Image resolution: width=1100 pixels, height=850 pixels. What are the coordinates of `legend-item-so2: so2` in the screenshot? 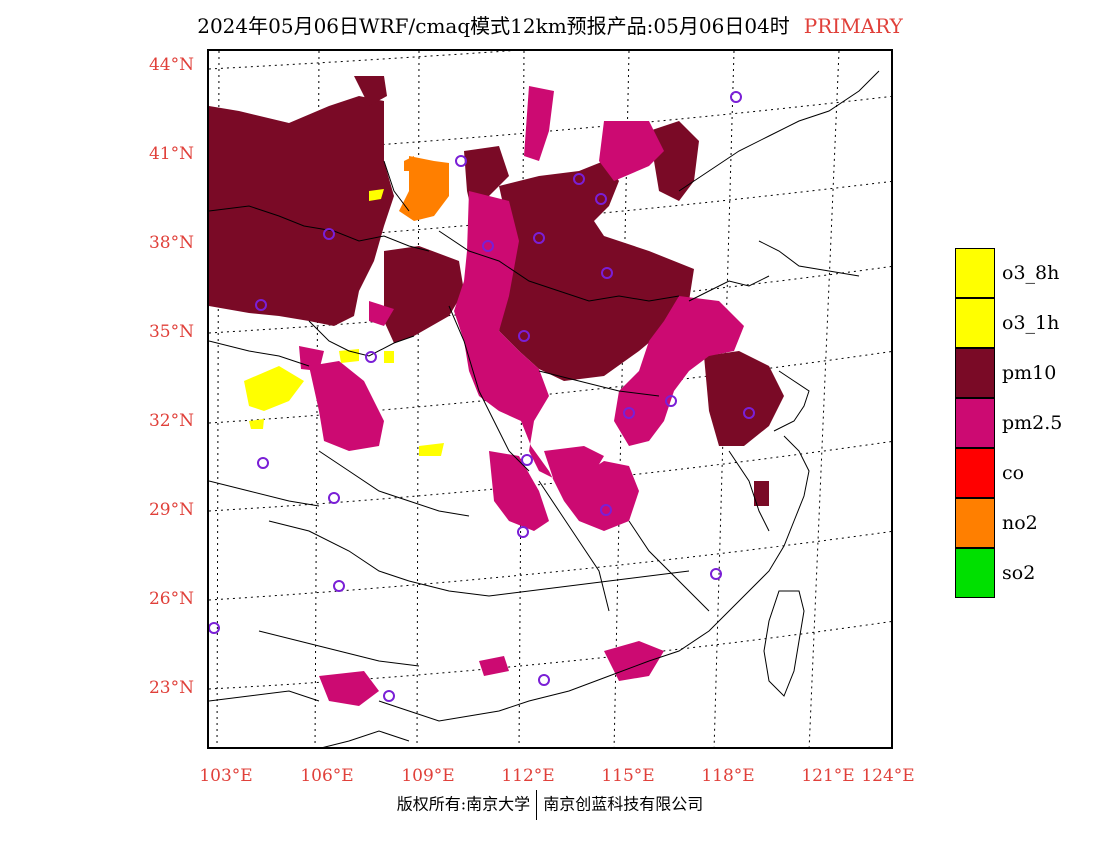 It's located at (1025, 573).